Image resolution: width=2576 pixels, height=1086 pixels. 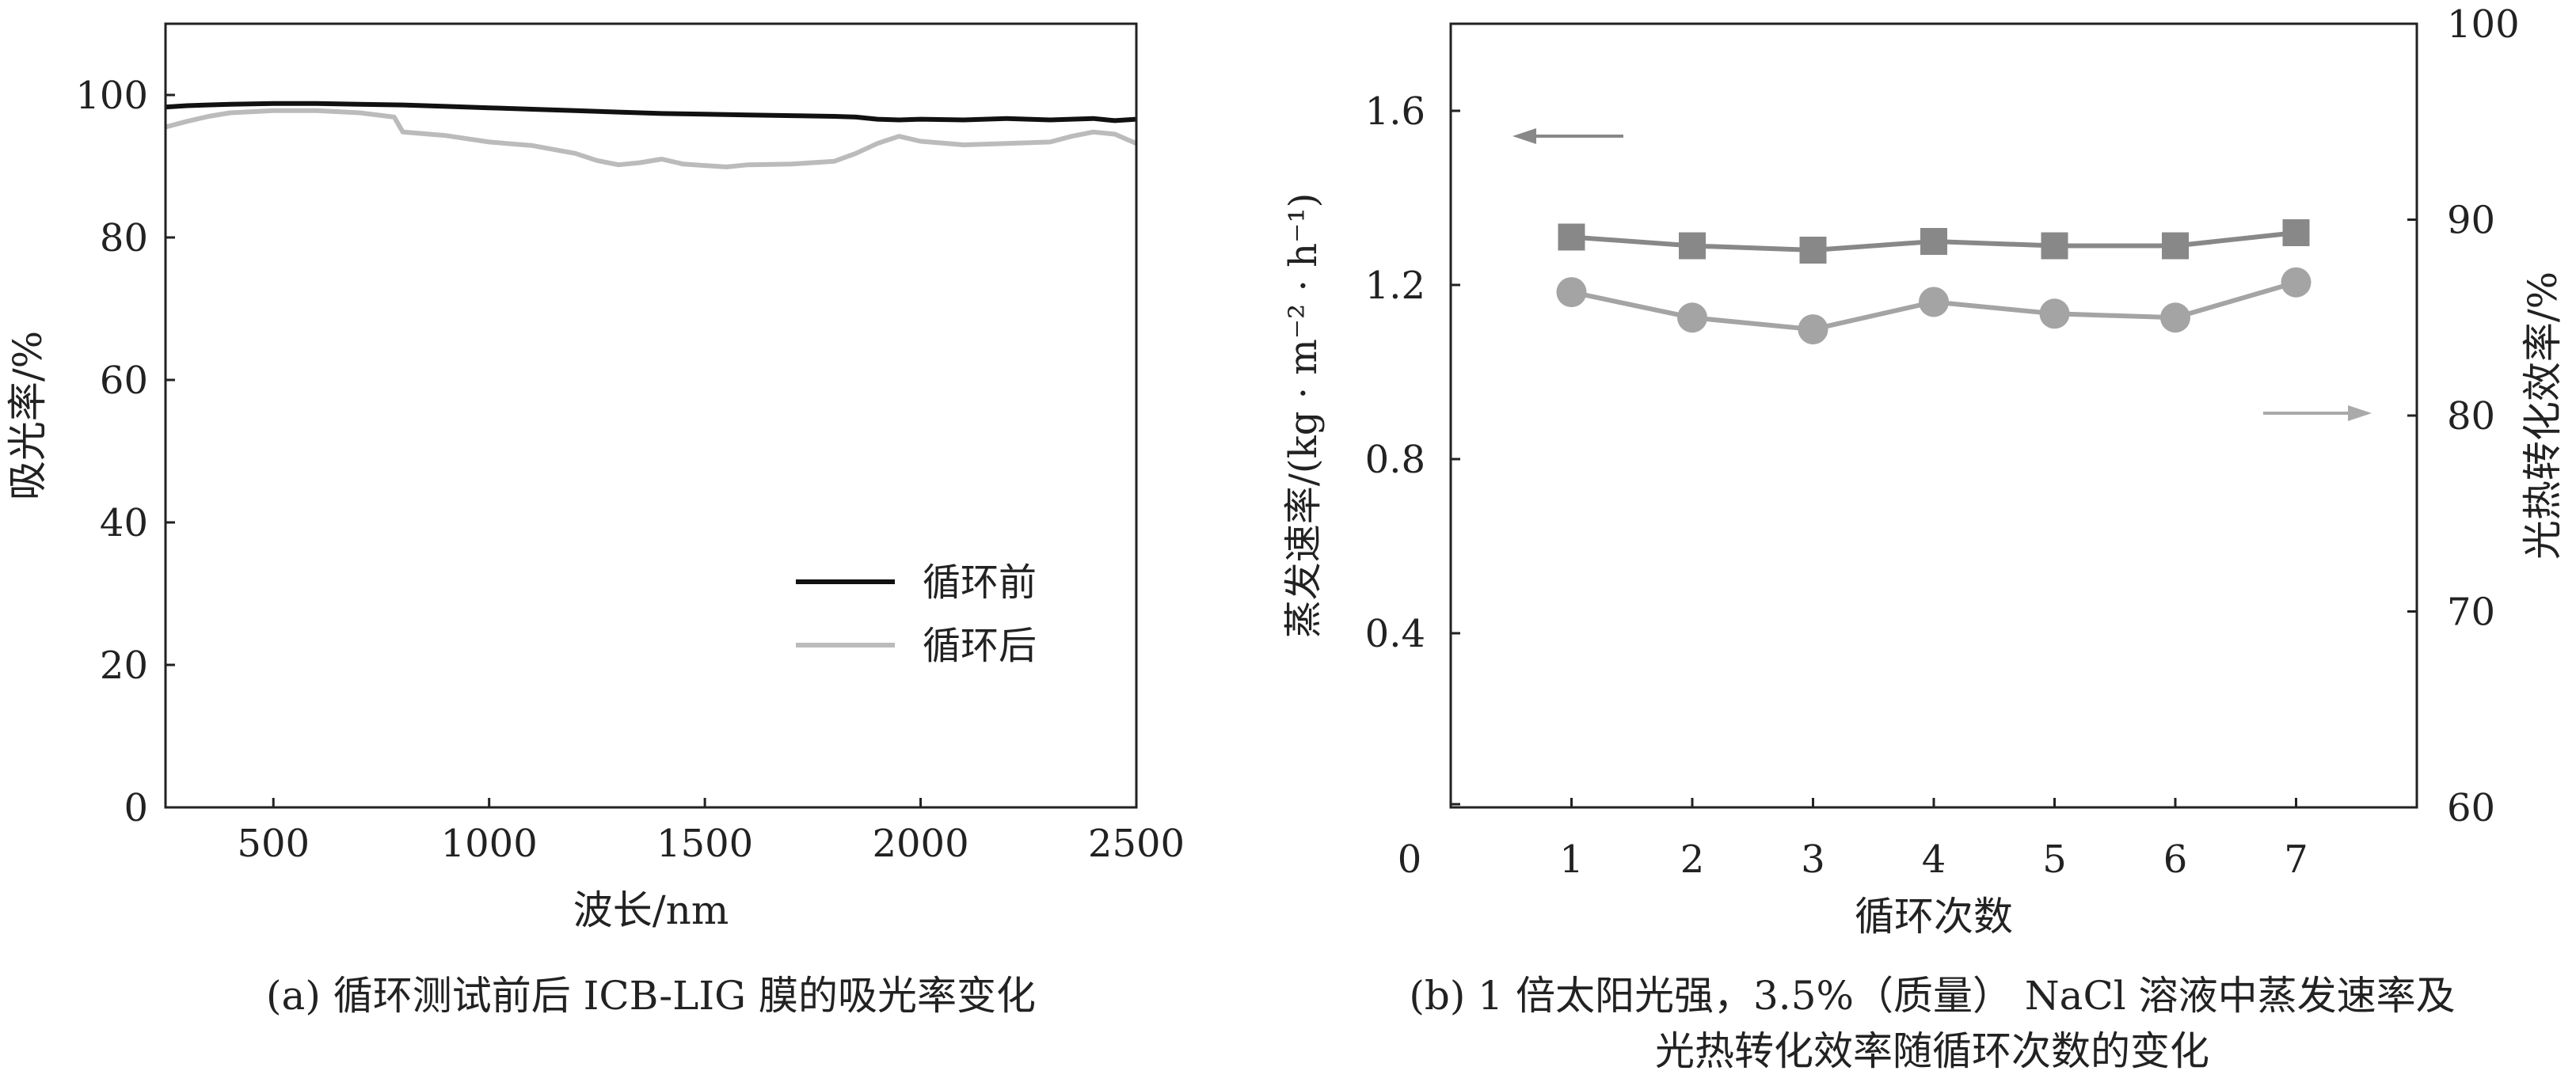 What do you see at coordinates (2054, 859) in the screenshot?
I see `x-tick-label: 5` at bounding box center [2054, 859].